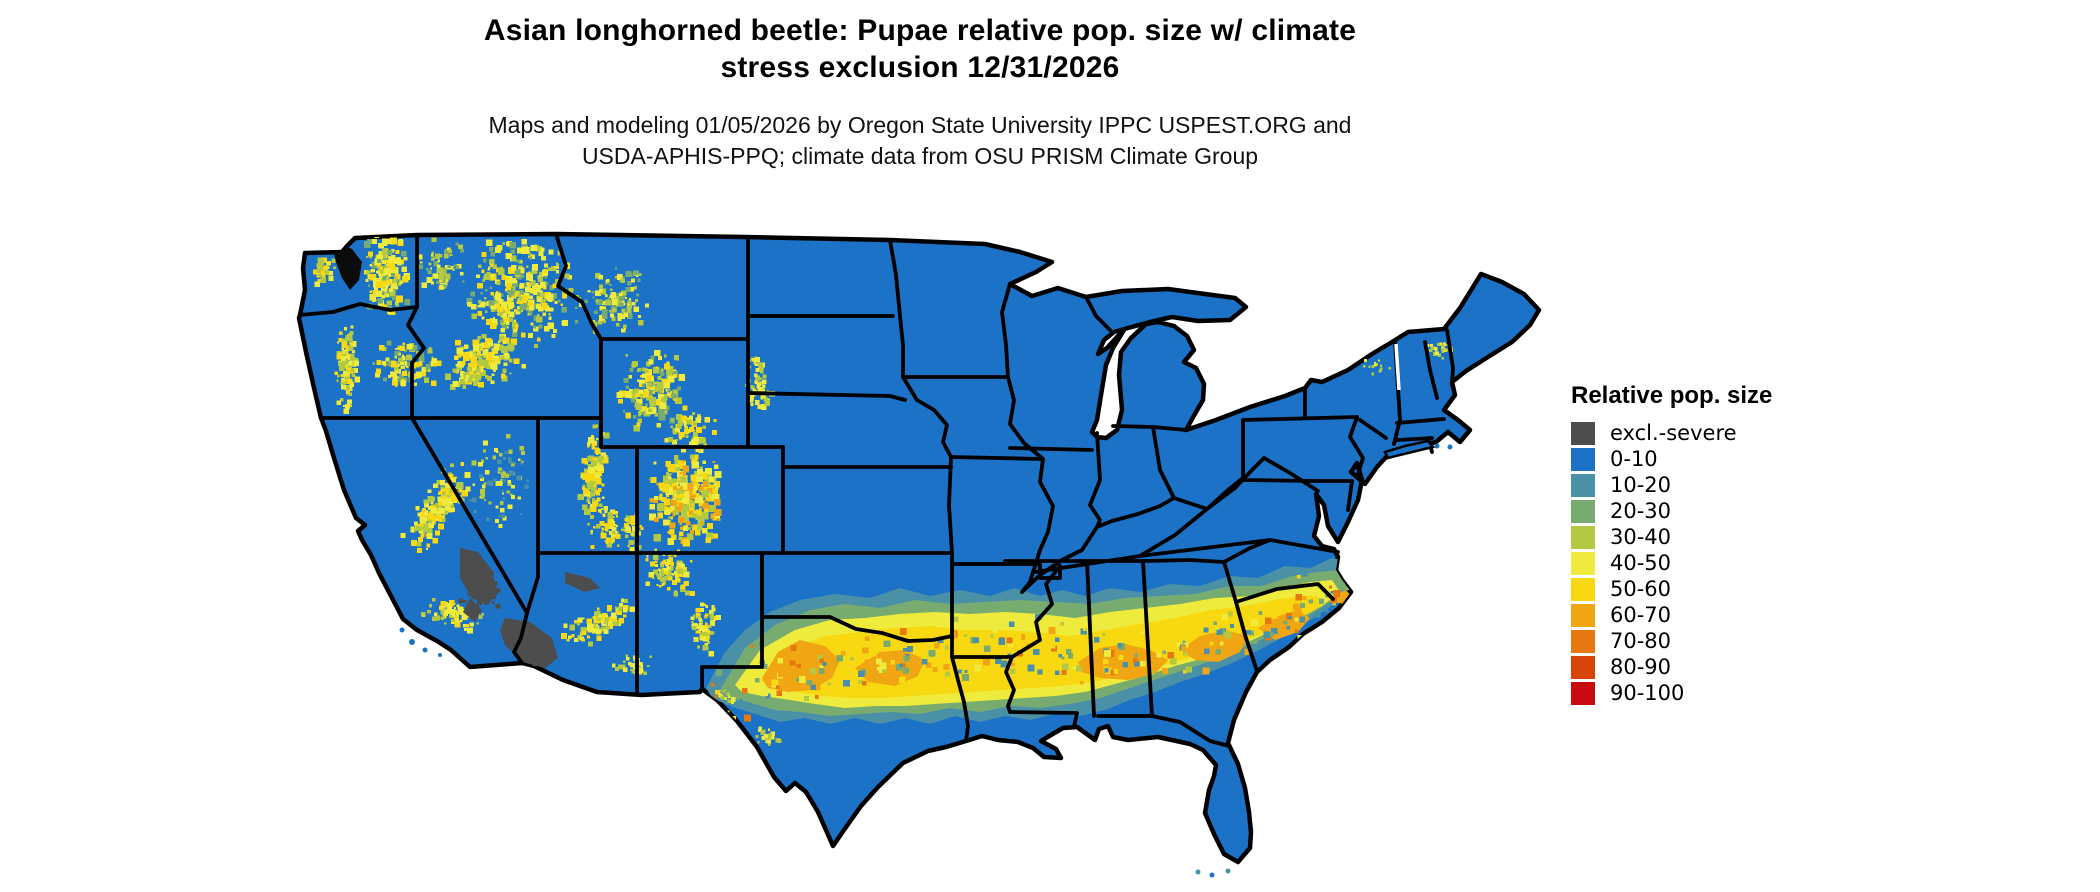  I want to click on legend-label: 50-60, so click(1641, 589).